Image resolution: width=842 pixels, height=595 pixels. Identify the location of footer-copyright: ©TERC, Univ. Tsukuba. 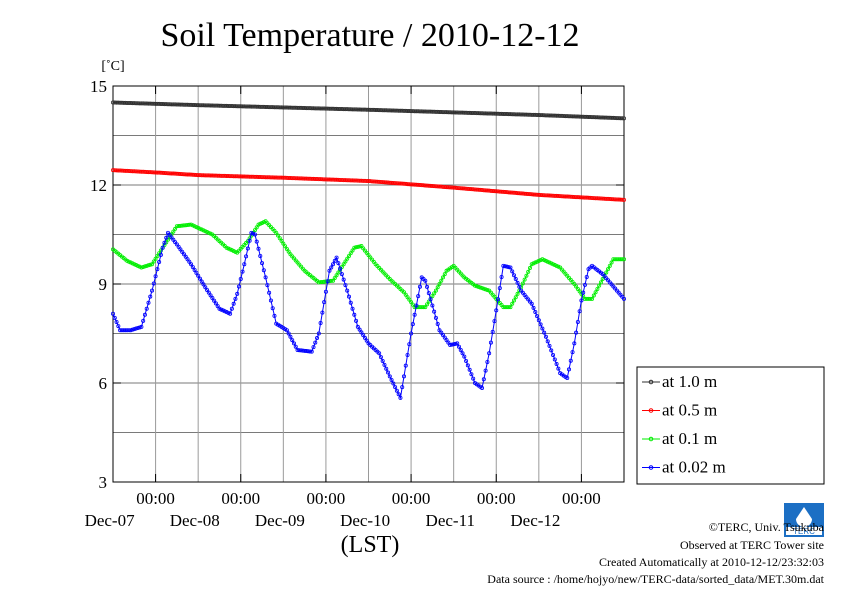
(766, 527).